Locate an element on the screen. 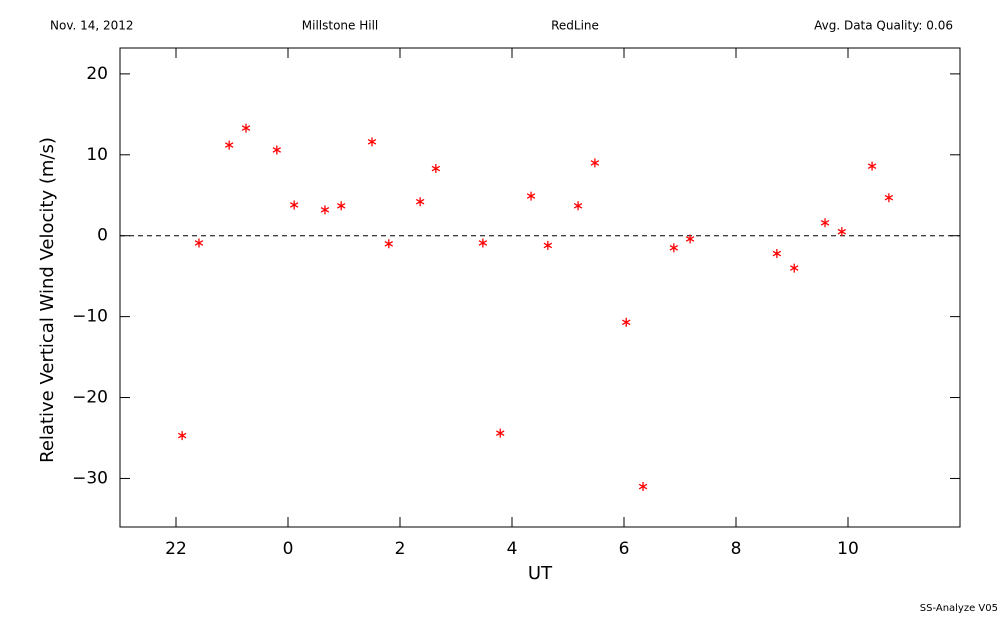 The height and width of the screenshot is (625, 1000). x-tick-label: 22 is located at coordinates (176, 549).